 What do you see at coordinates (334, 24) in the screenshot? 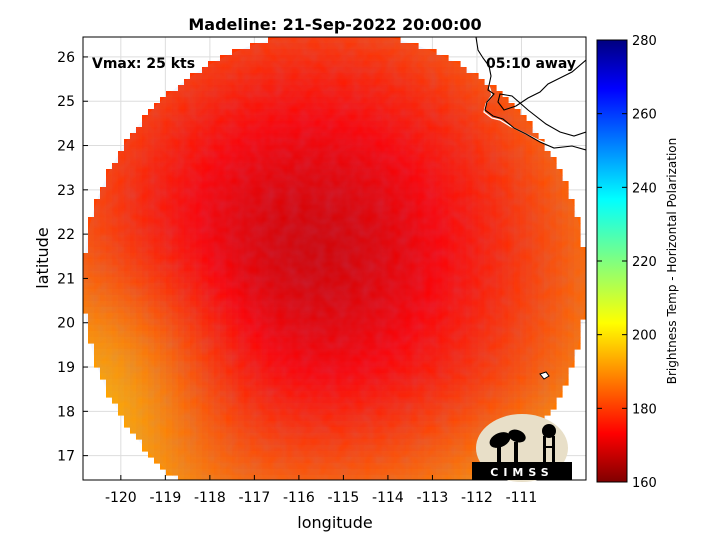
I see `chart-title: Madeline: 21-Sep-2022 20:00:00` at bounding box center [334, 24].